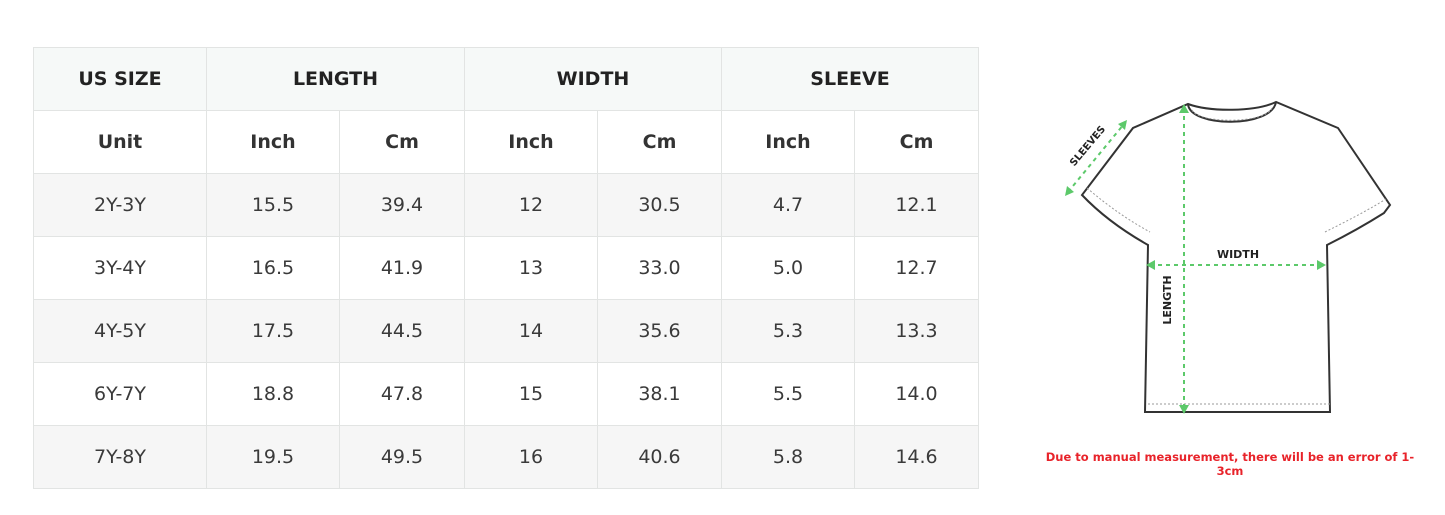 This screenshot has height=515, width=1445. I want to click on cell: 33.0, so click(659, 268).